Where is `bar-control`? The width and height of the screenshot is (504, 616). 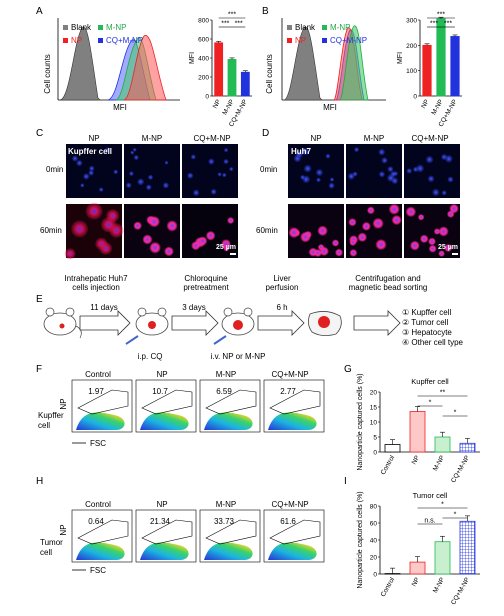 bar-control is located at coordinates (392, 448).